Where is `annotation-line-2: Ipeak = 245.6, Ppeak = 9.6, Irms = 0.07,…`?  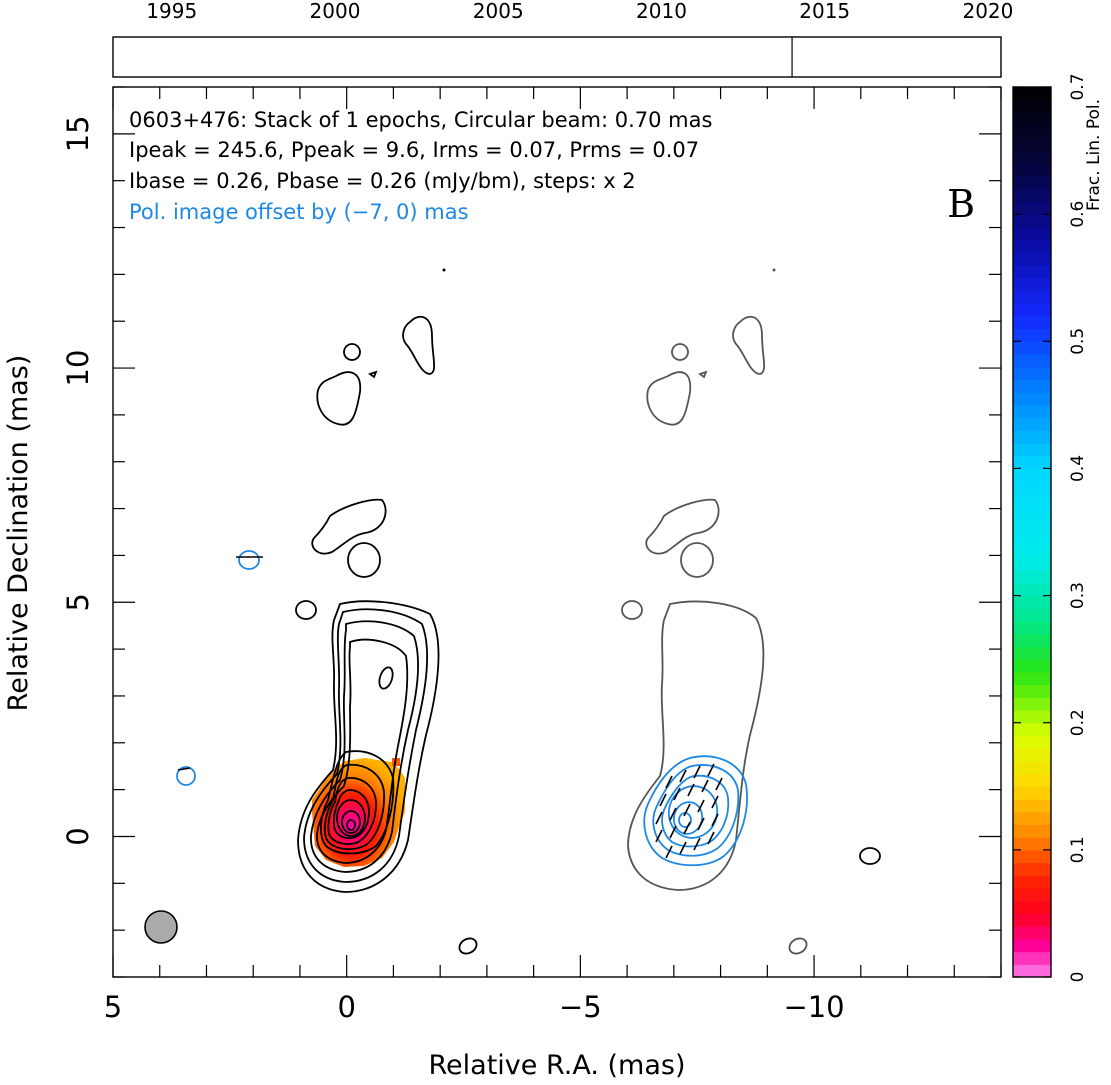
annotation-line-2: Ipeak = 245.6, Ppeak = 9.6, Irms = 0.07,… is located at coordinates (414, 150).